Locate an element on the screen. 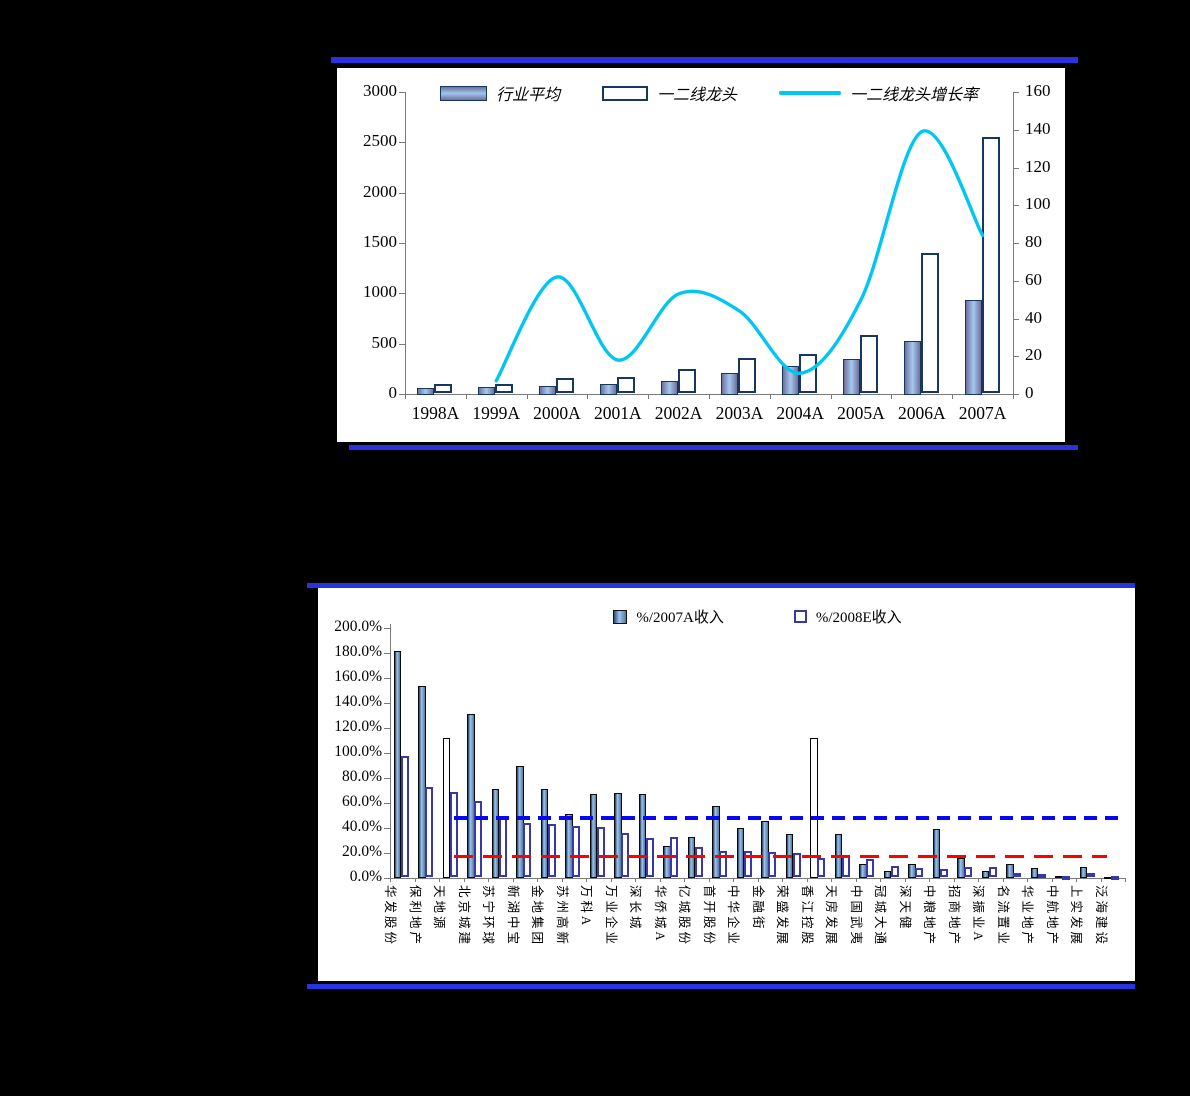 The width and height of the screenshot is (1190, 1096). x-tick-label: 1999A is located at coordinates (496, 413).